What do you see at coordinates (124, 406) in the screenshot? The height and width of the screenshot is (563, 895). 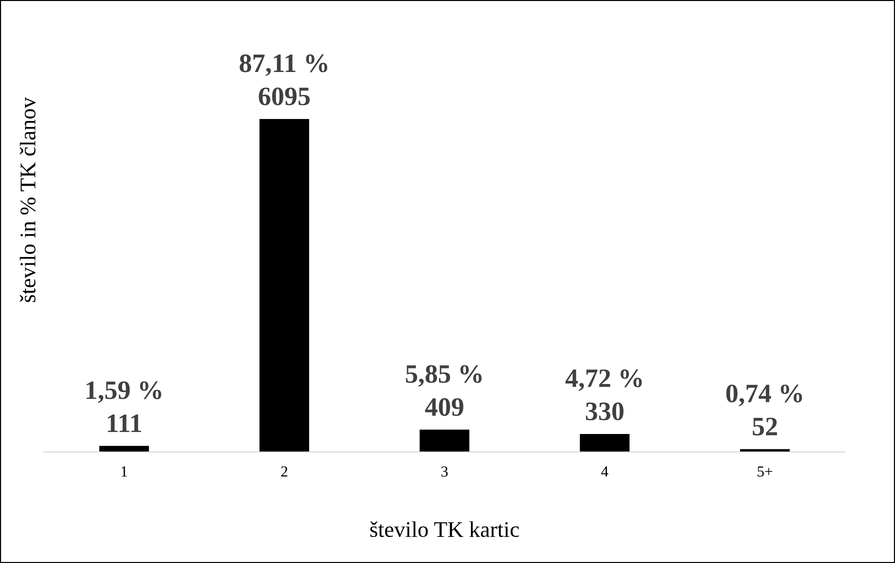 I see `data-label: 1,59 % 111` at bounding box center [124, 406].